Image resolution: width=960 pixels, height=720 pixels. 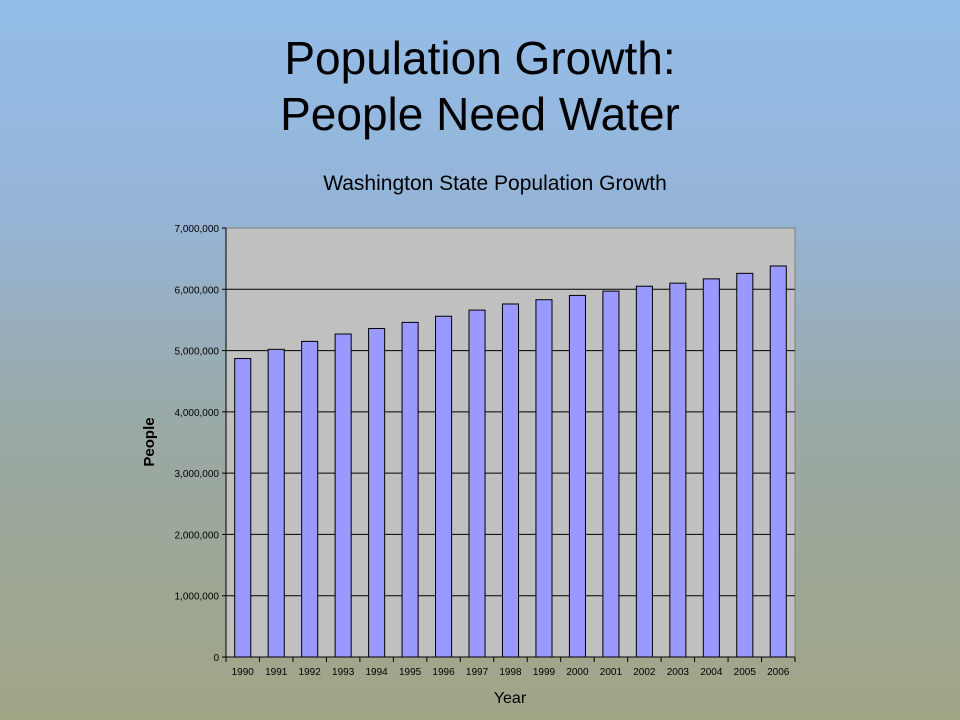 What do you see at coordinates (197, 229) in the screenshot?
I see `y-tick-label: 7,000,000` at bounding box center [197, 229].